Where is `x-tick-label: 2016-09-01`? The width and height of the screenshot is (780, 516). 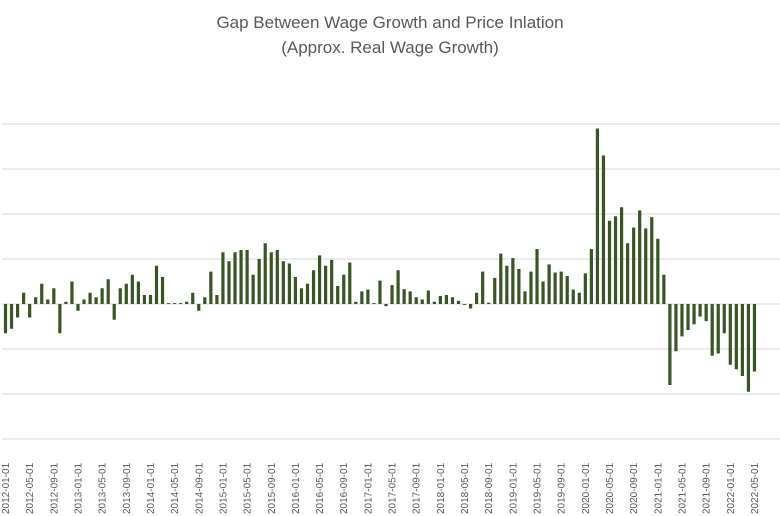 x-tick-label: 2016-09-01 is located at coordinates (344, 488).